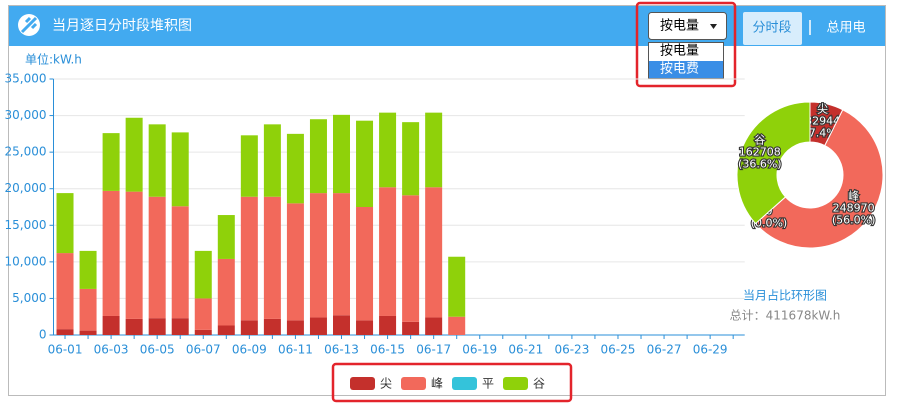 This screenshot has height=414, width=900. Describe the element at coordinates (571, 350) in the screenshot. I see `x-tick-label: 06-23` at that location.